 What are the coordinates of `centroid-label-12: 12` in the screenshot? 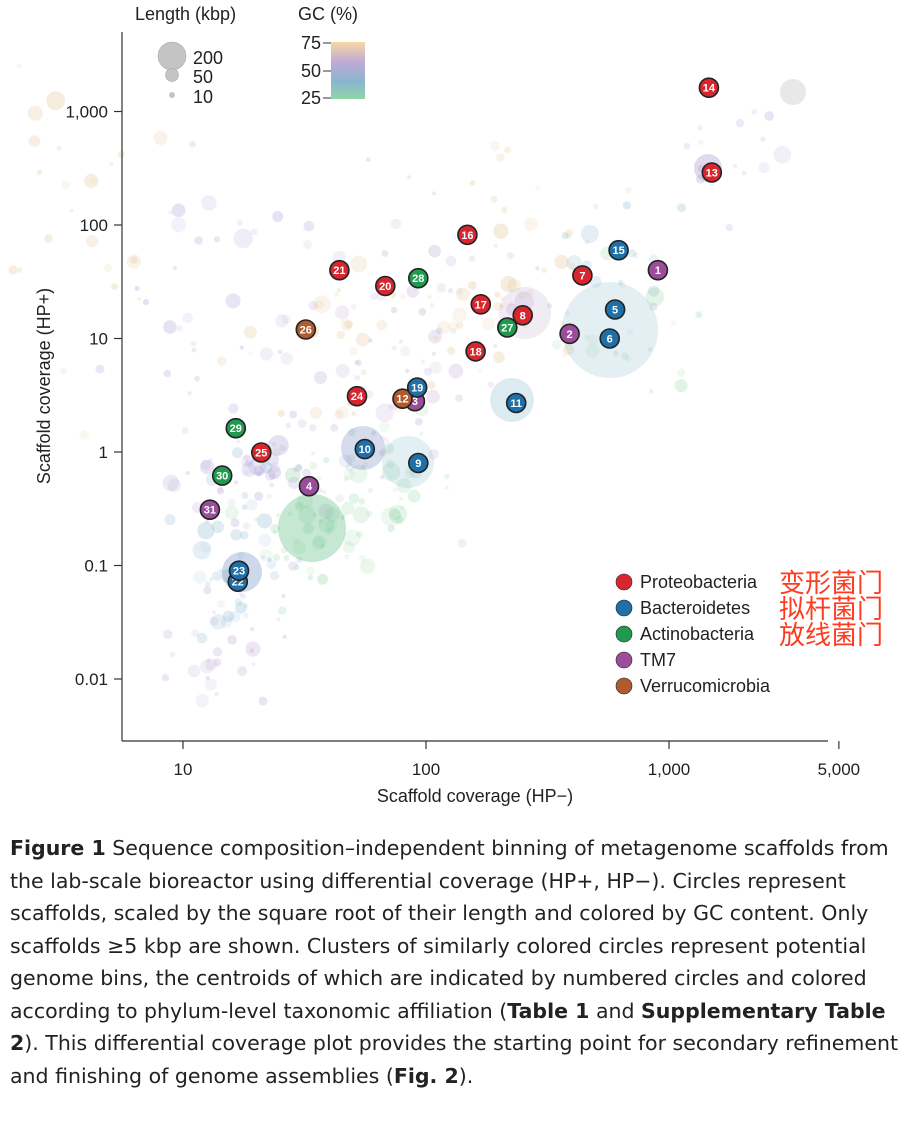 It's located at (402, 400).